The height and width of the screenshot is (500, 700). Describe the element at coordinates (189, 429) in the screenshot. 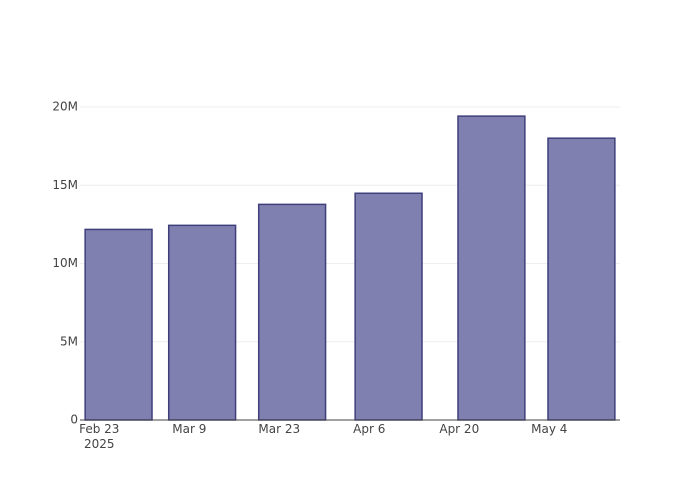

I see `x-tick-label: Mar 9` at that location.